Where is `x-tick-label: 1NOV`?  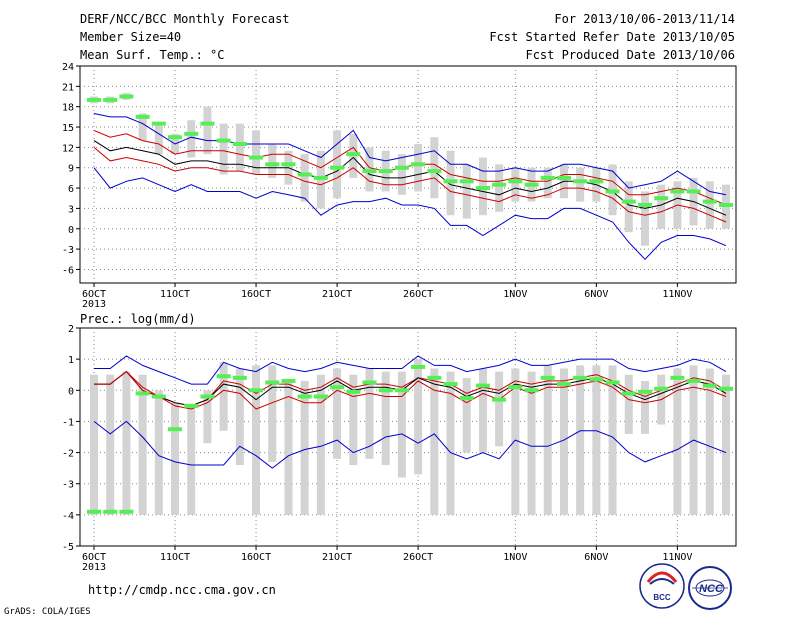
x-tick-label: 1NOV is located at coordinates (515, 294).